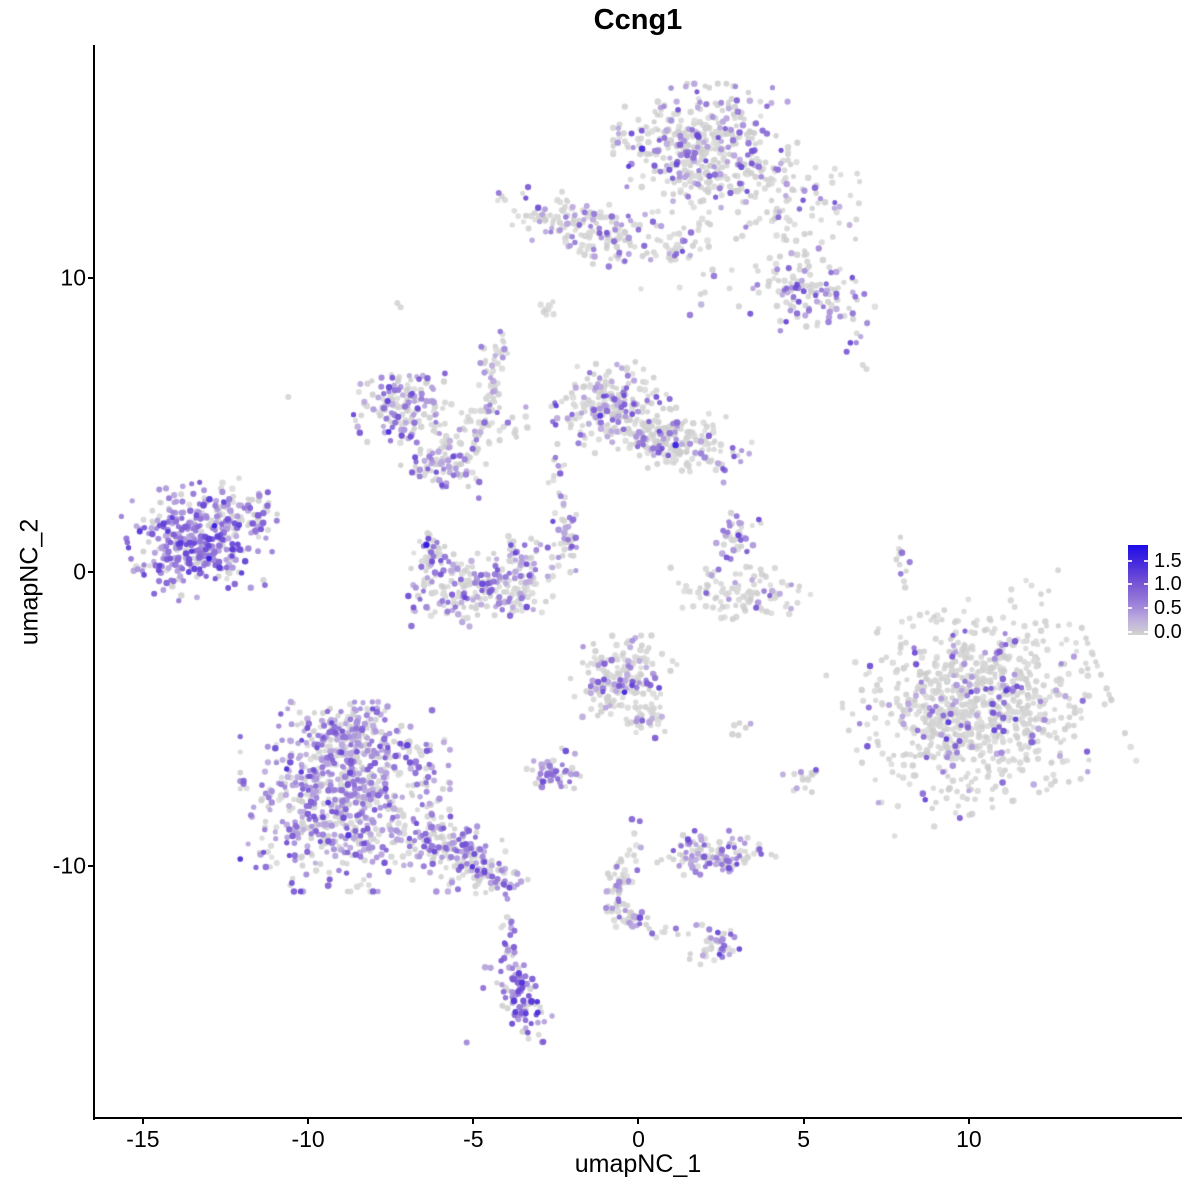 Image resolution: width=1200 pixels, height=1200 pixels. What do you see at coordinates (969, 1139) in the screenshot?
I see `x-tick-label: 10` at bounding box center [969, 1139].